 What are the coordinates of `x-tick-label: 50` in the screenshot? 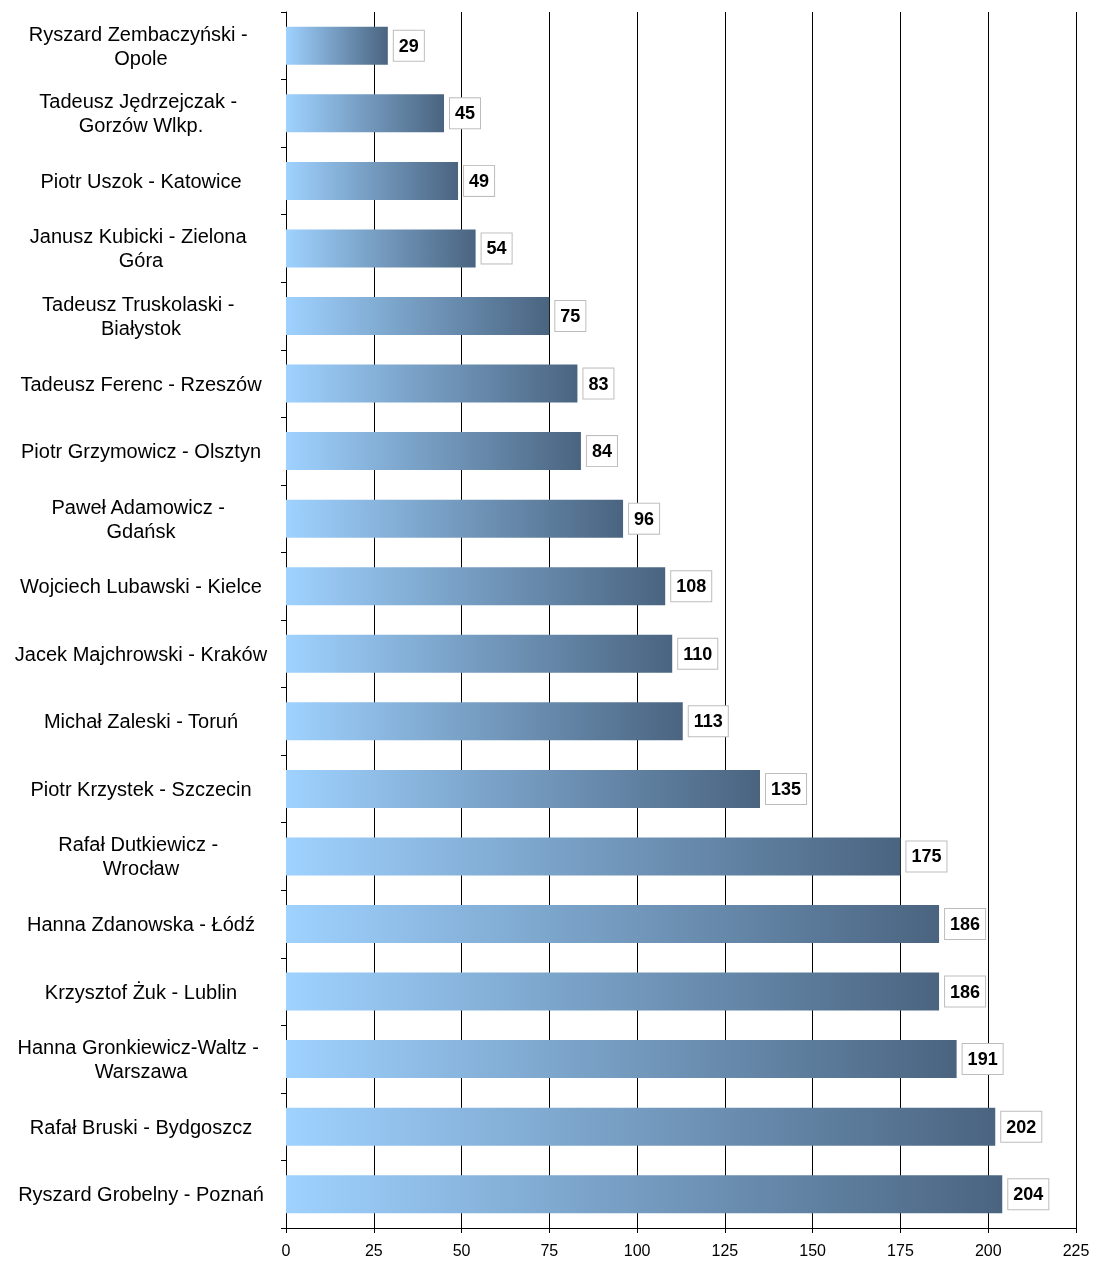 It's located at (461, 1250).